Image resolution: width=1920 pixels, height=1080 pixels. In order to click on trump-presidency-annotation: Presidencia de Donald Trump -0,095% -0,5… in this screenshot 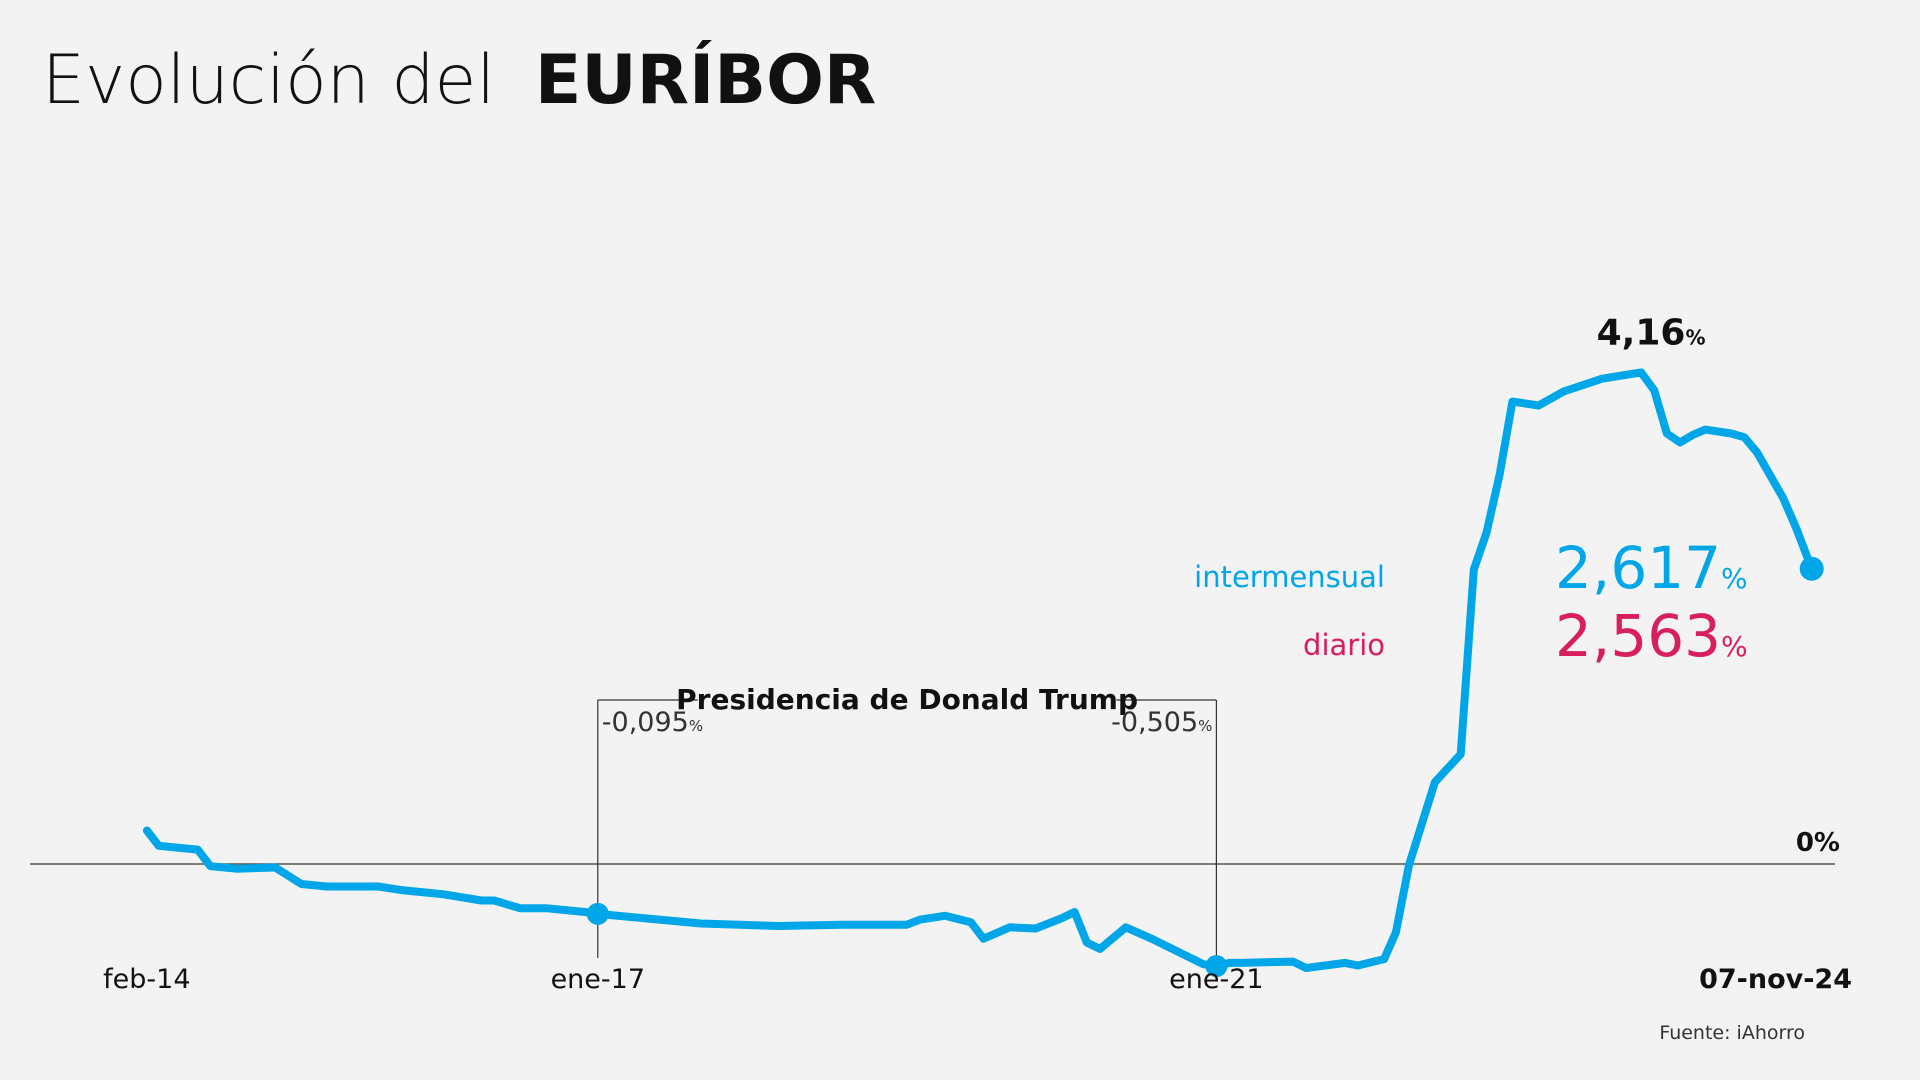, I will do `click(907, 820)`.